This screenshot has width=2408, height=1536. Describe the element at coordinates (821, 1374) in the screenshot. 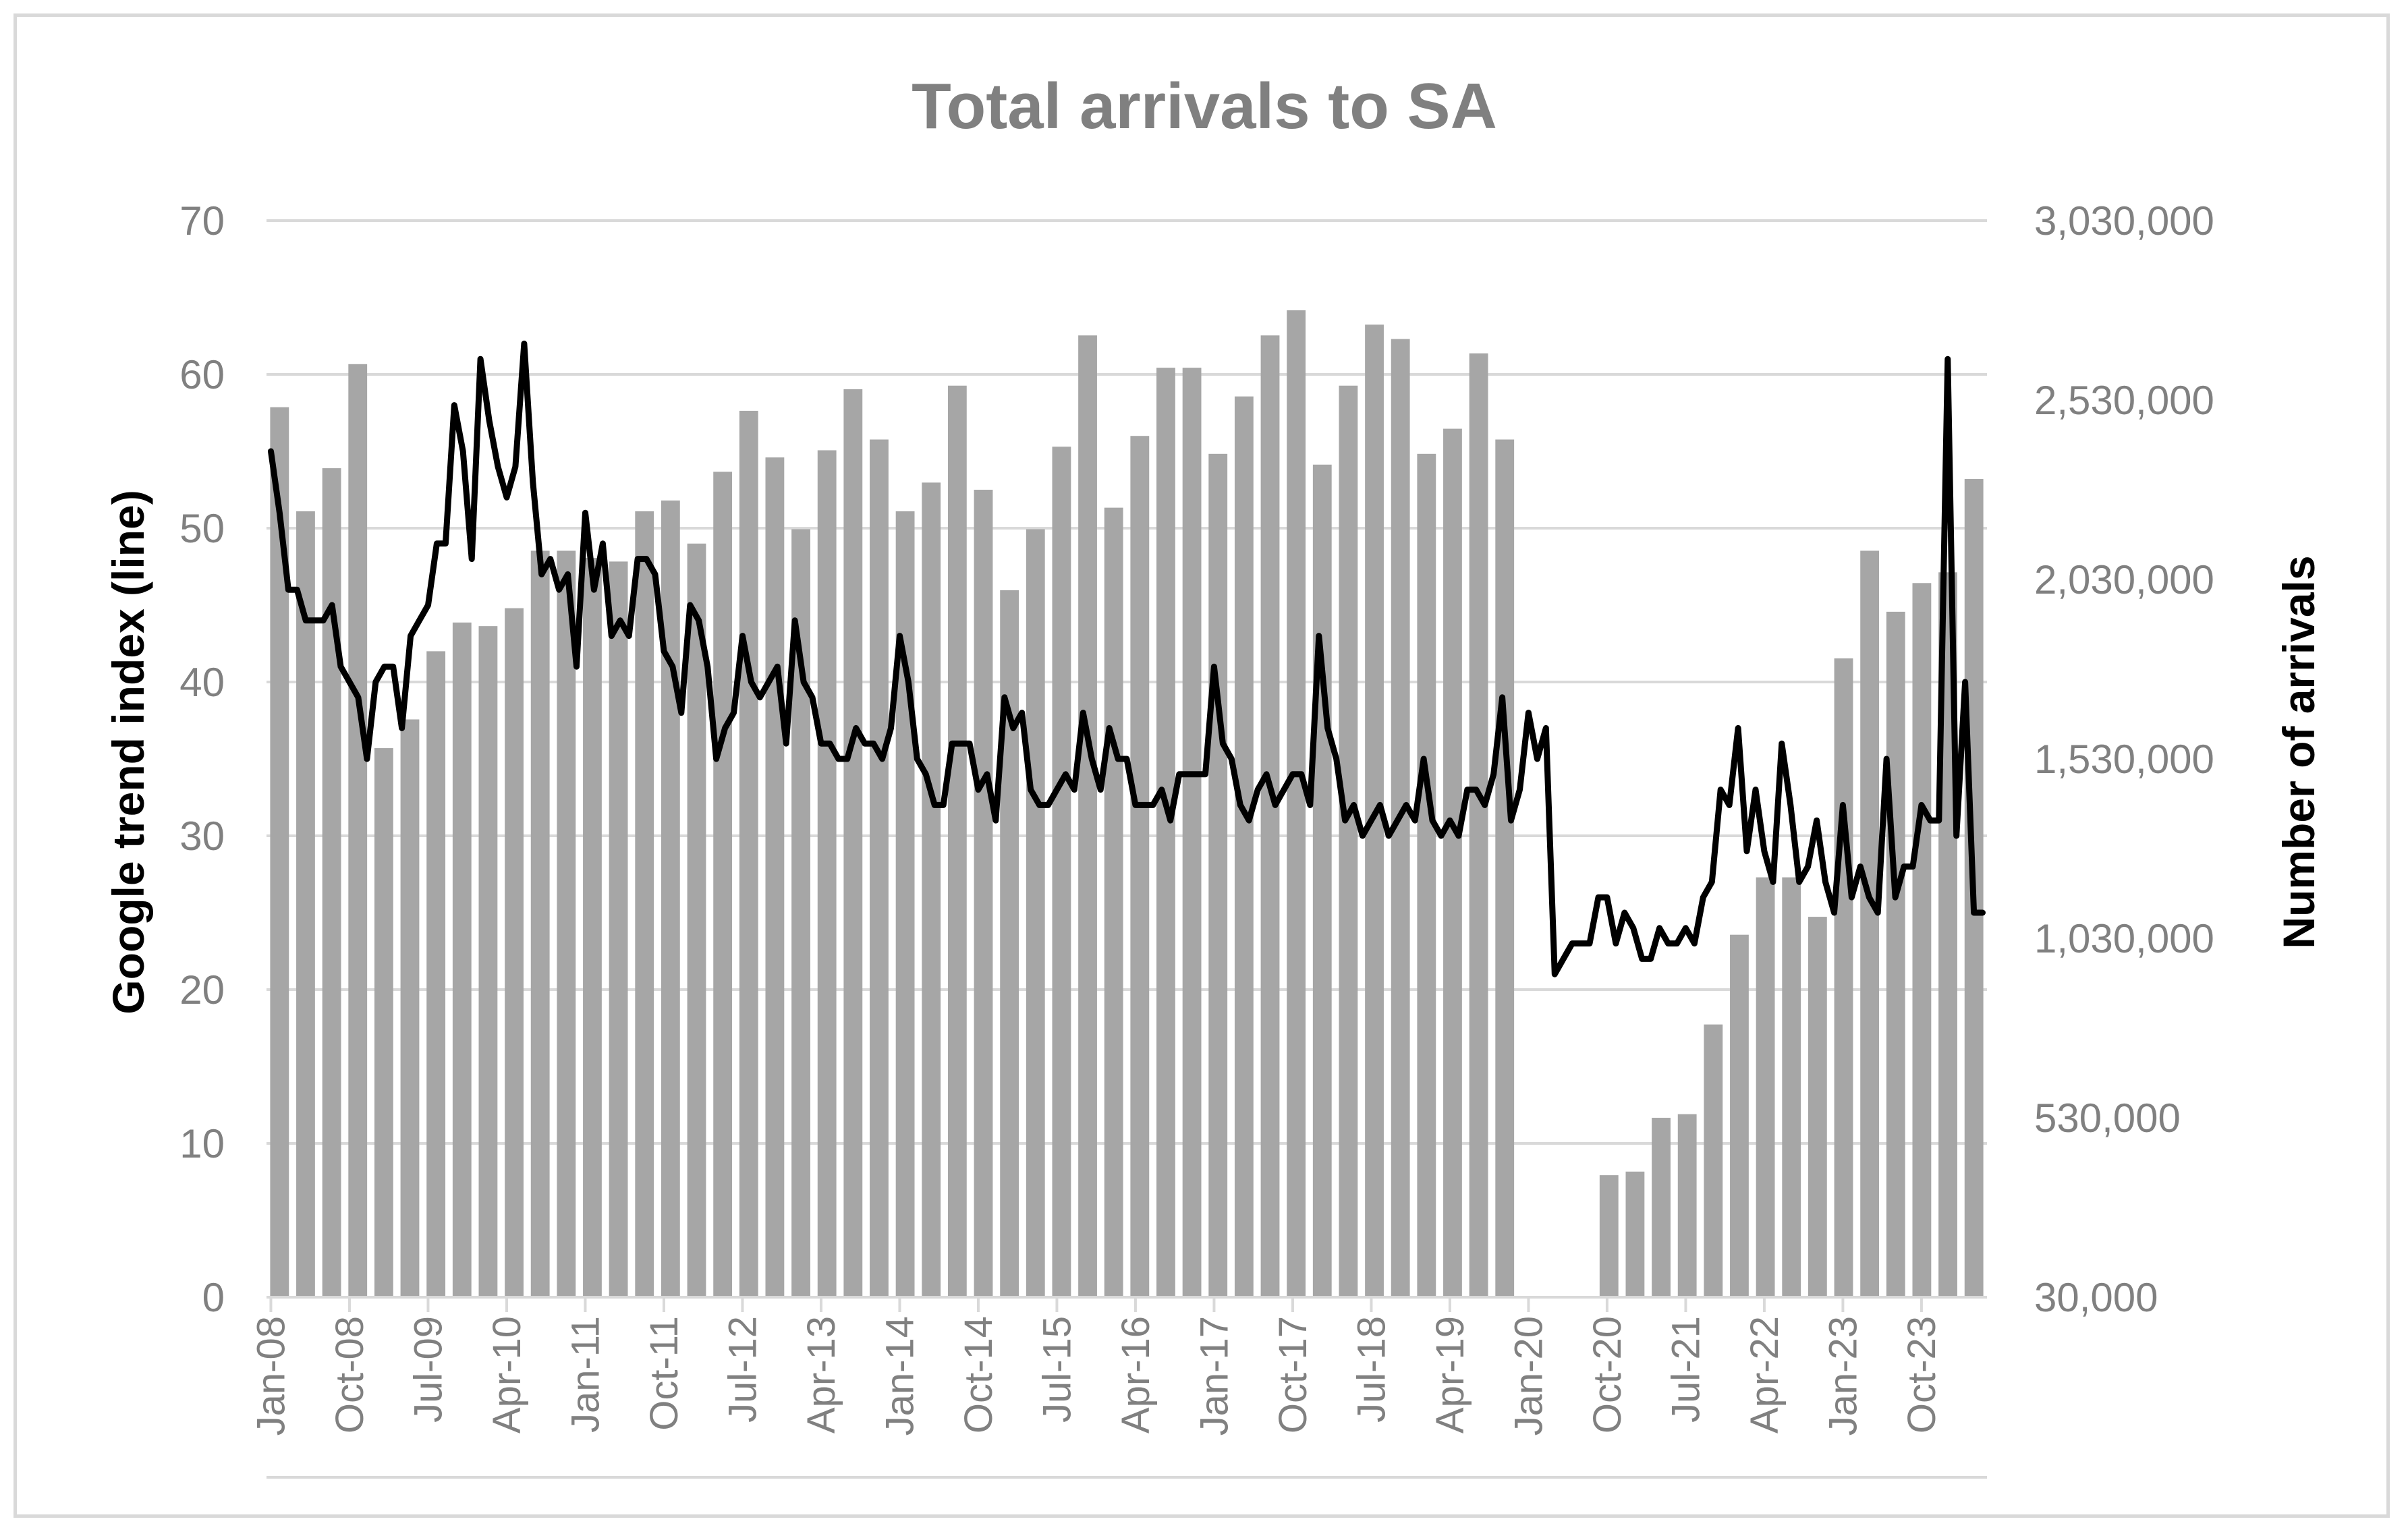

I see `x-tick-label: Apr-13` at that location.